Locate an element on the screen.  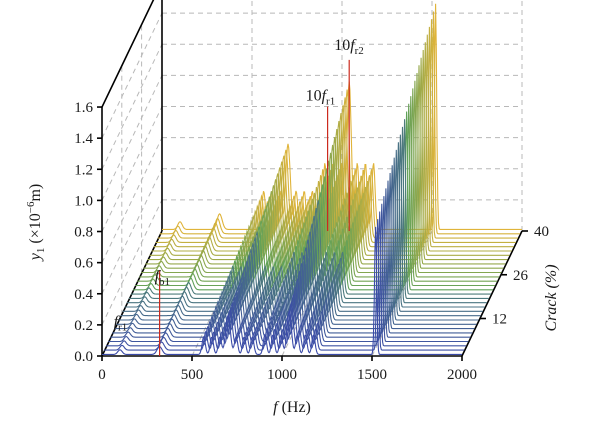
y-tick-label: 1.6 is located at coordinates (83, 108).